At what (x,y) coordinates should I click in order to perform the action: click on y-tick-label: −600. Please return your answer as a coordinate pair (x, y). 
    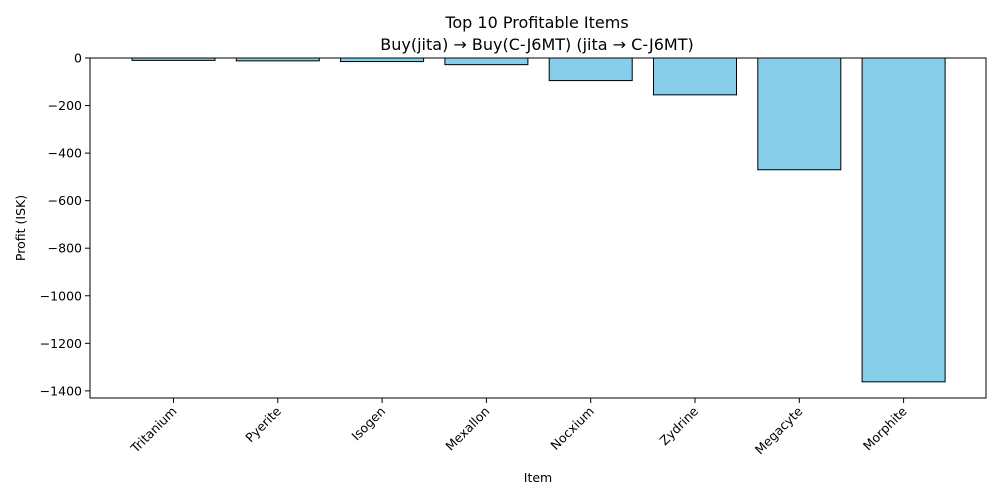
    Looking at the image, I should click on (65, 200).